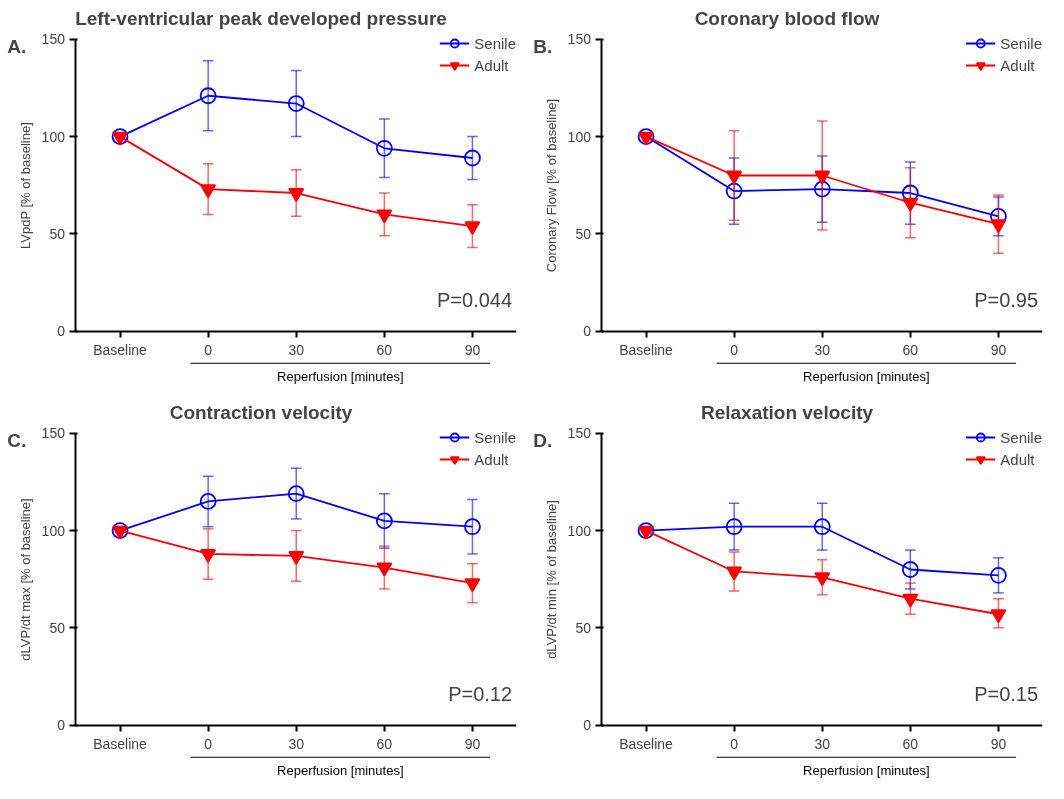 This screenshot has width=1064, height=799. Describe the element at coordinates (261, 18) in the screenshot. I see `chart-title: Left-ventricular peak developed pressure` at that location.